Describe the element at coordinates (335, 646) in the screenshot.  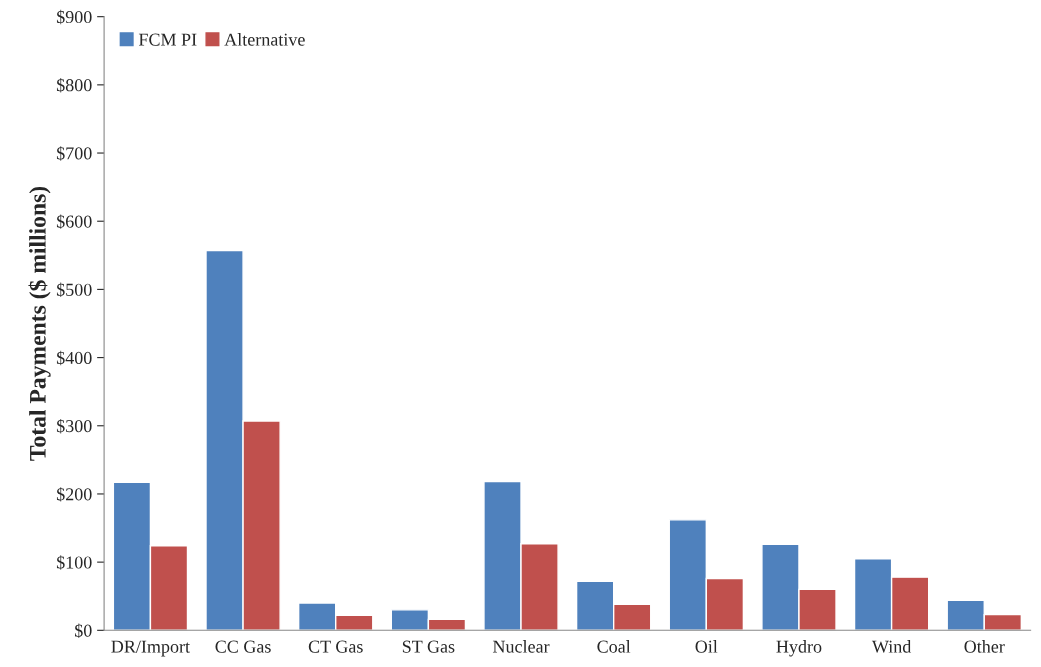
I see `x-tick-label: CT Gas` at that location.